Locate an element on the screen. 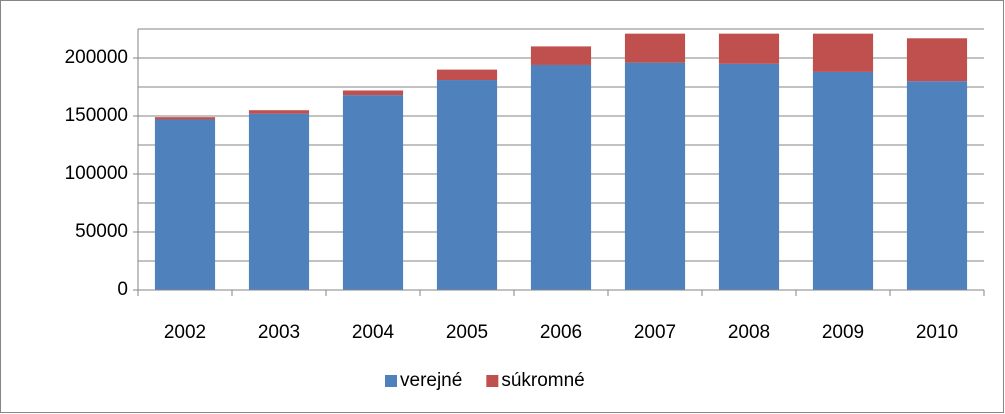 This screenshot has width=1005, height=414. x-tick-label: 2003 is located at coordinates (279, 332).